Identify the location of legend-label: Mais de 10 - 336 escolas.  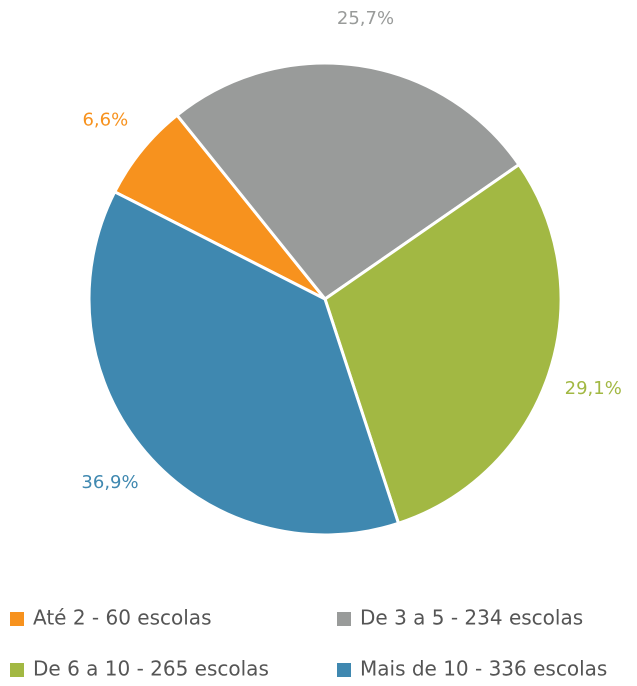
(483, 669).